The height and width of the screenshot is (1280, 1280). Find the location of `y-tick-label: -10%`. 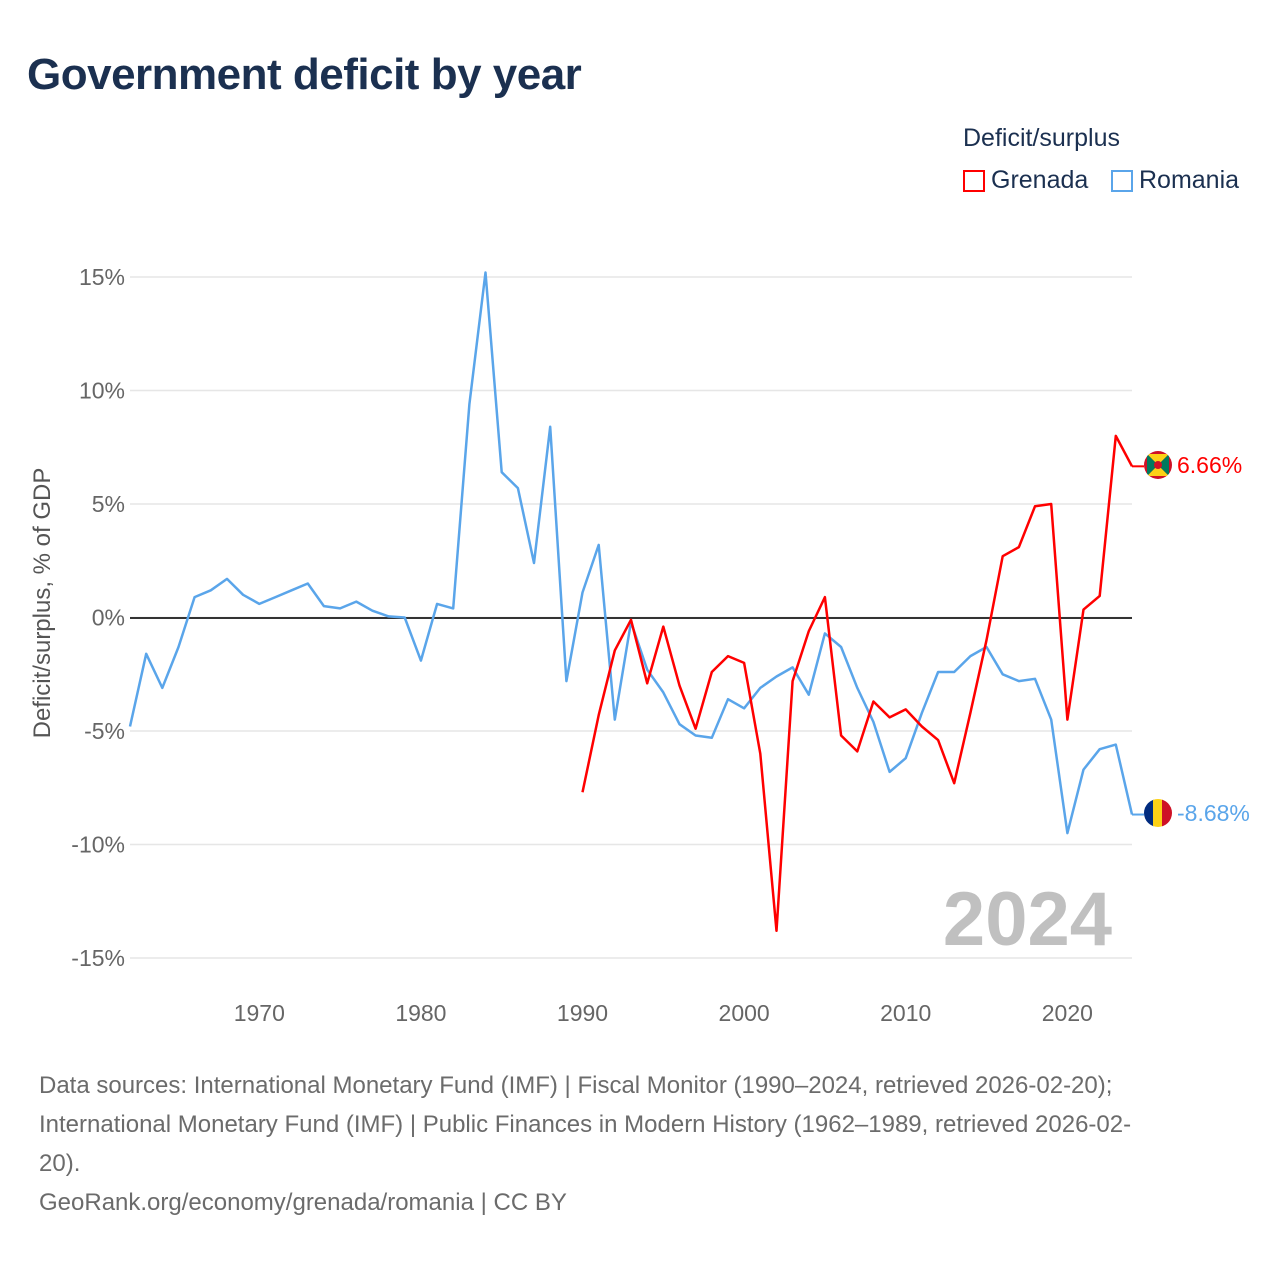

y-tick-label: -10% is located at coordinates (98, 845).